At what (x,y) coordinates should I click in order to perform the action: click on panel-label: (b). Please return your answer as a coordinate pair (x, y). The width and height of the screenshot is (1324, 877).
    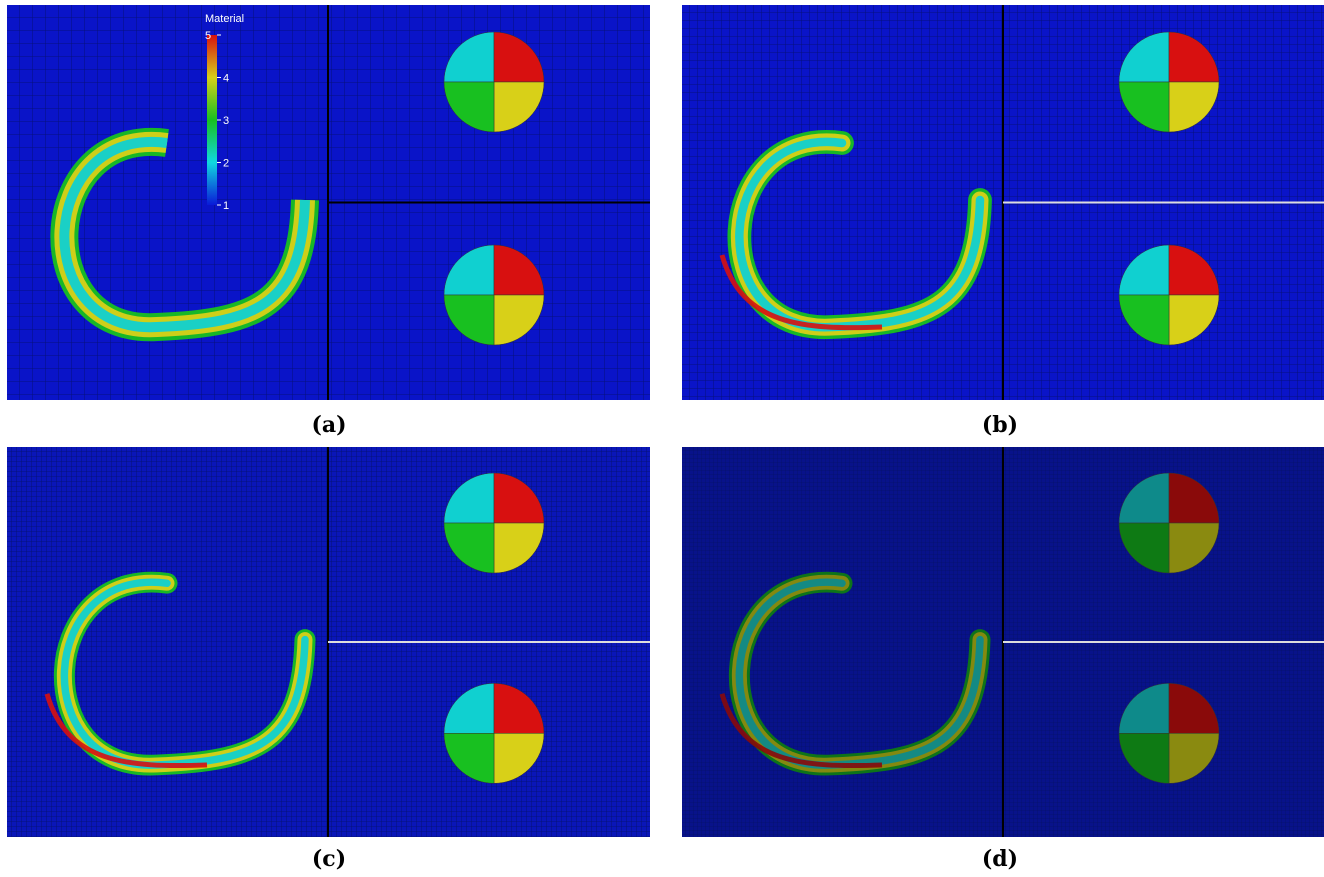
    Looking at the image, I should click on (1000, 425).